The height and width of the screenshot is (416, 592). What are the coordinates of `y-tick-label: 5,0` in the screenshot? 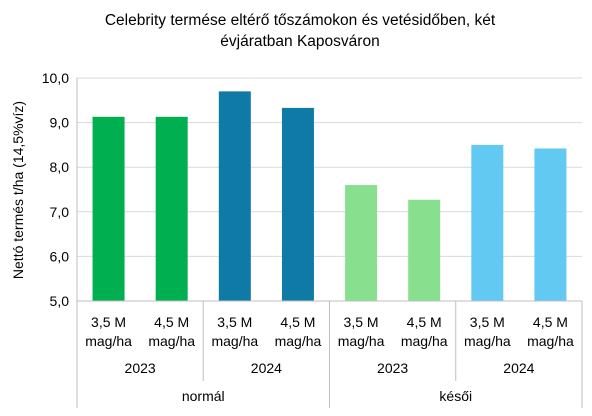 It's located at (60, 301).